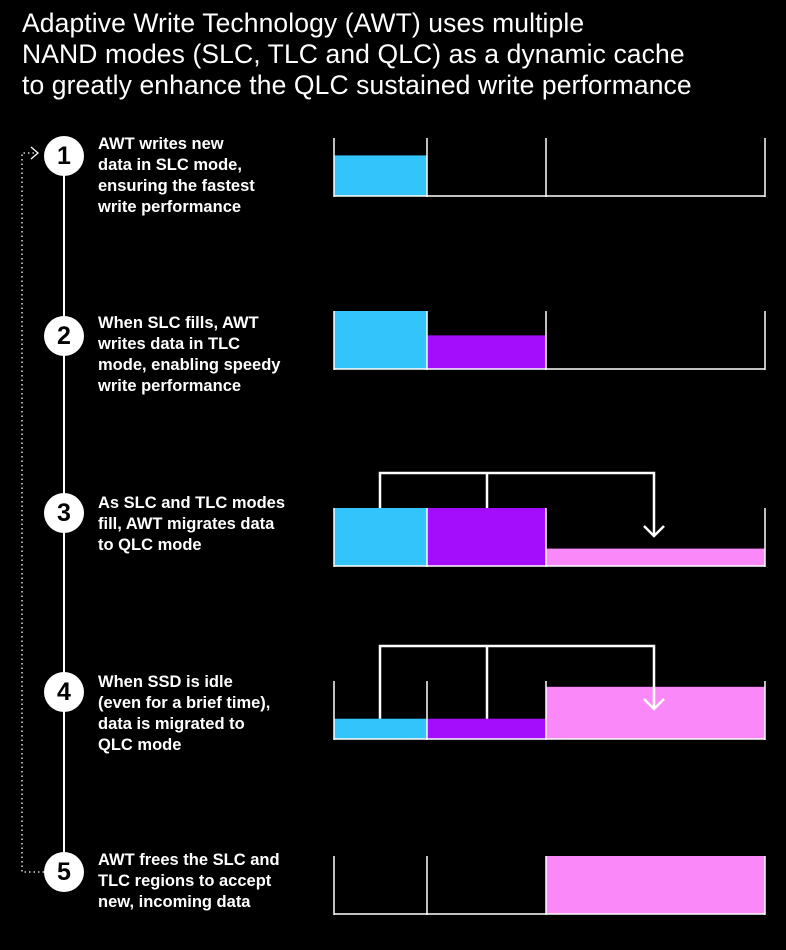 This screenshot has width=786, height=950. I want to click on step-text-line: data in SLC mode,, so click(170, 165).